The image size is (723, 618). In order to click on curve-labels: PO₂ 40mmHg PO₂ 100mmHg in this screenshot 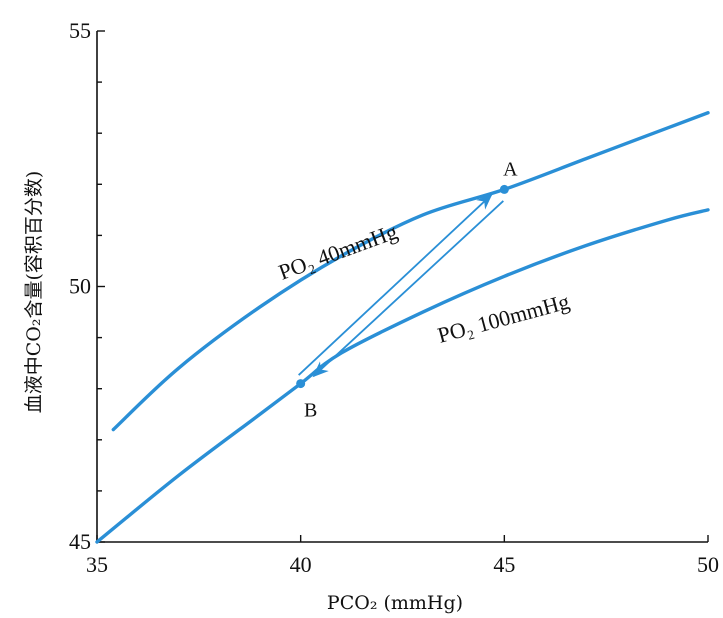, I will do `click(423, 283)`.